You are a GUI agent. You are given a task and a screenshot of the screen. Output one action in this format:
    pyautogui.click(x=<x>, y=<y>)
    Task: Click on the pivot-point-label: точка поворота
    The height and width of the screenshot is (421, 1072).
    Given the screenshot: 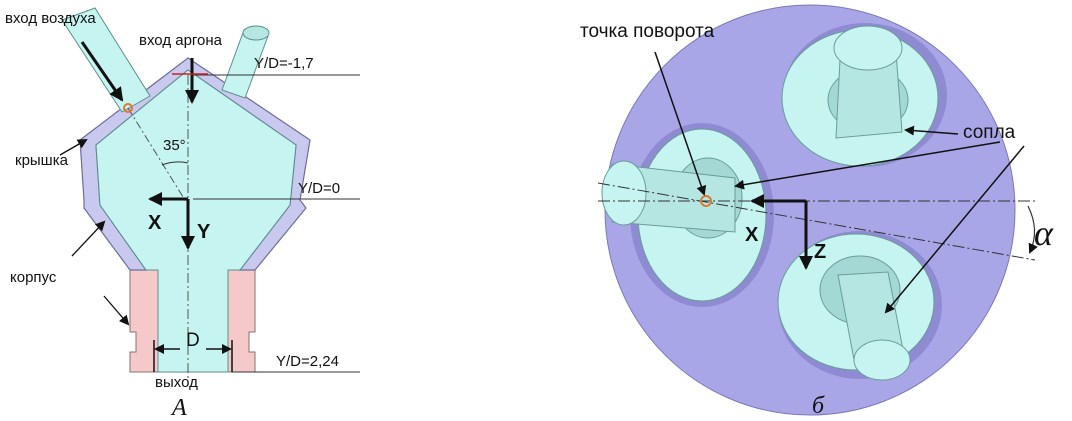 What is the action you would take?
    pyautogui.click(x=647, y=31)
    